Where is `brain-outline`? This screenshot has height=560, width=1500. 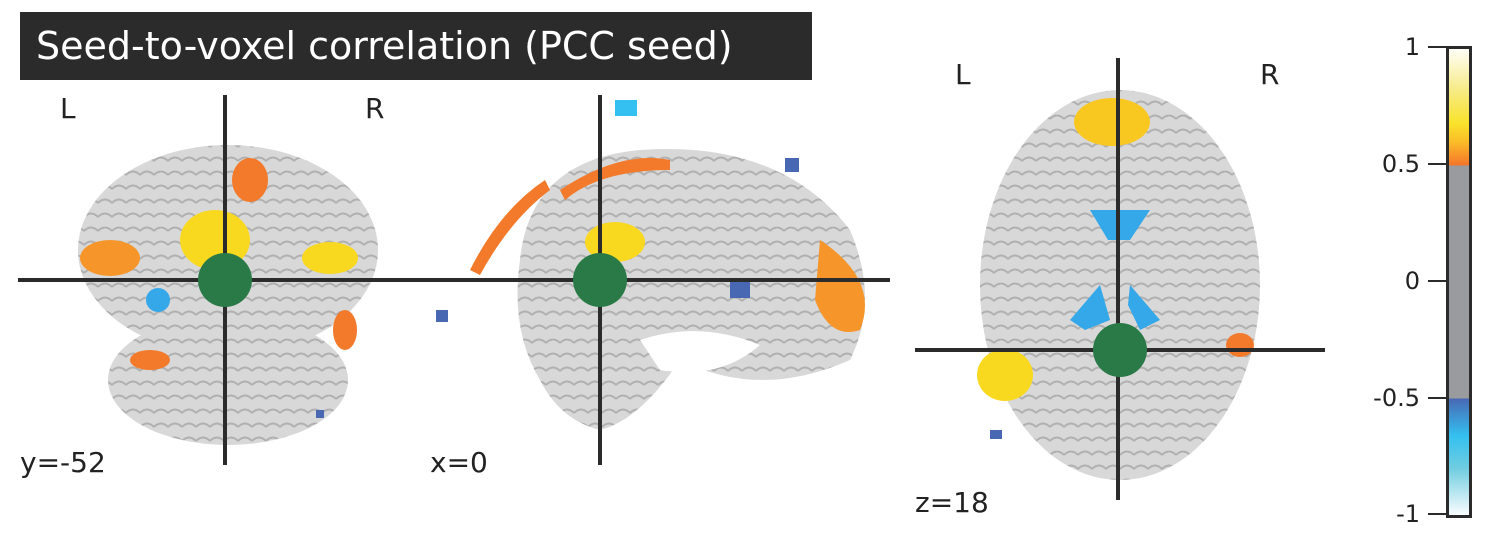 brain-outline is located at coordinates (691, 289).